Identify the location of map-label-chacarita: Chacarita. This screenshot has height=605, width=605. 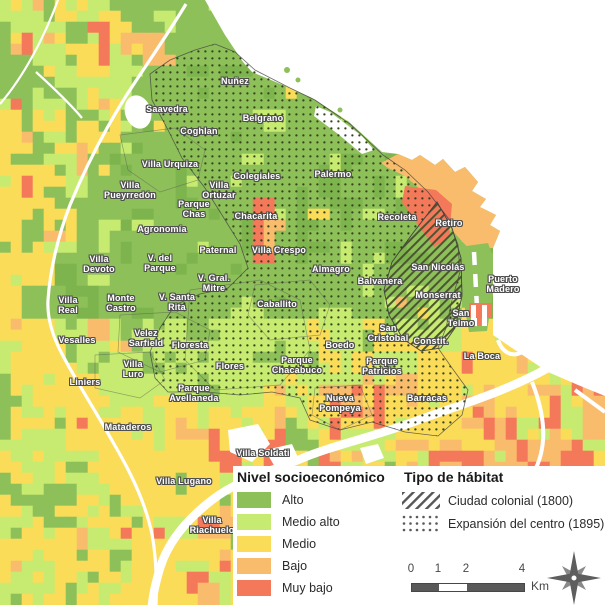
(256, 215).